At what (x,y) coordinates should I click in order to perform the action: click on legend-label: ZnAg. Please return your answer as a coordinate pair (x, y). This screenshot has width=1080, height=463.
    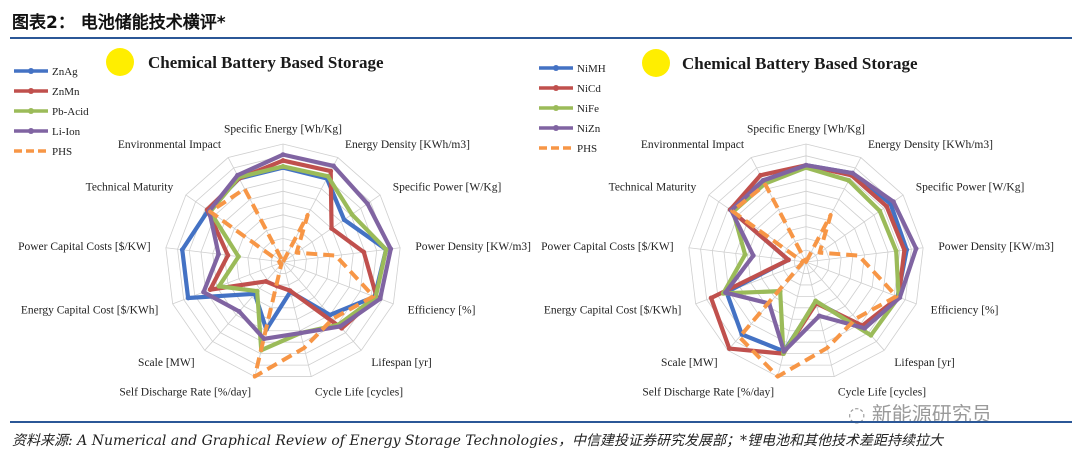
    Looking at the image, I should click on (65, 72).